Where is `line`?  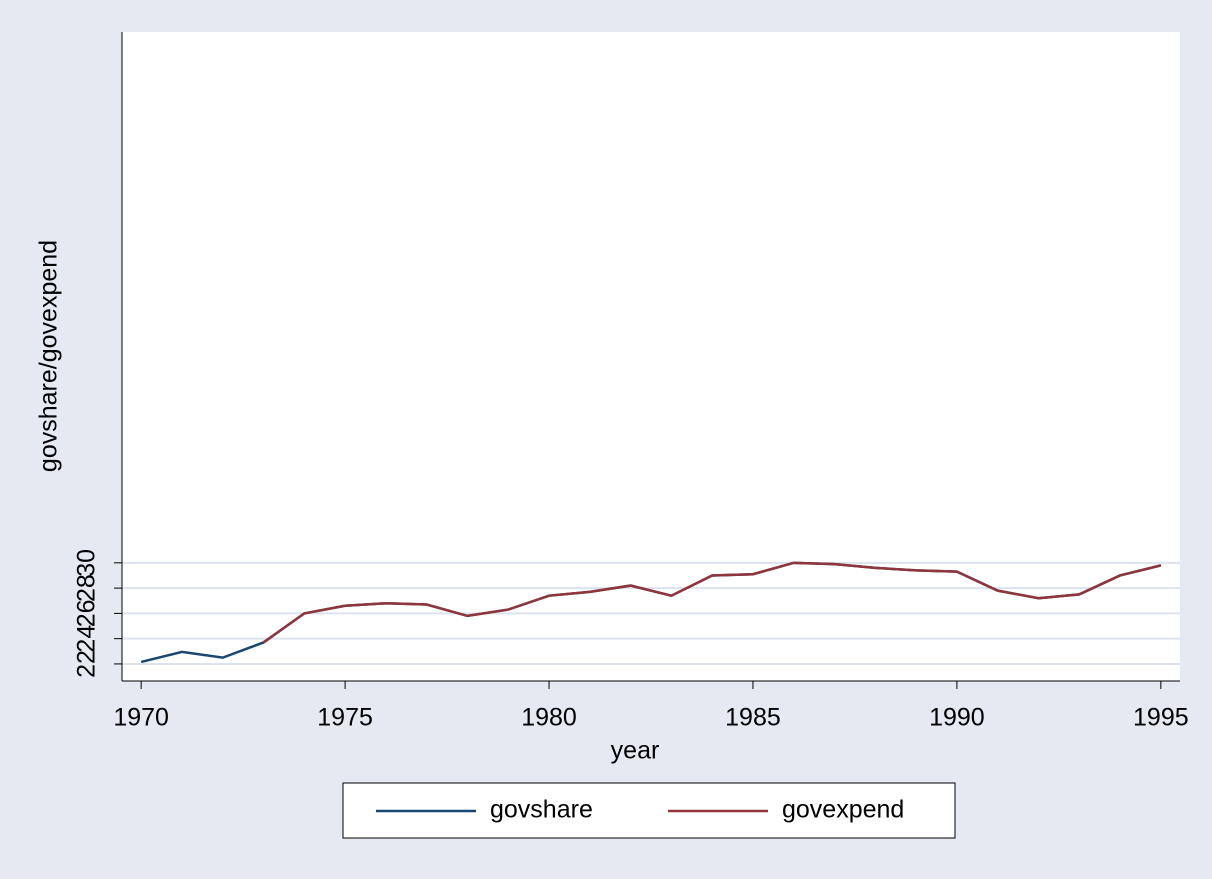
line is located at coordinates (712, 602).